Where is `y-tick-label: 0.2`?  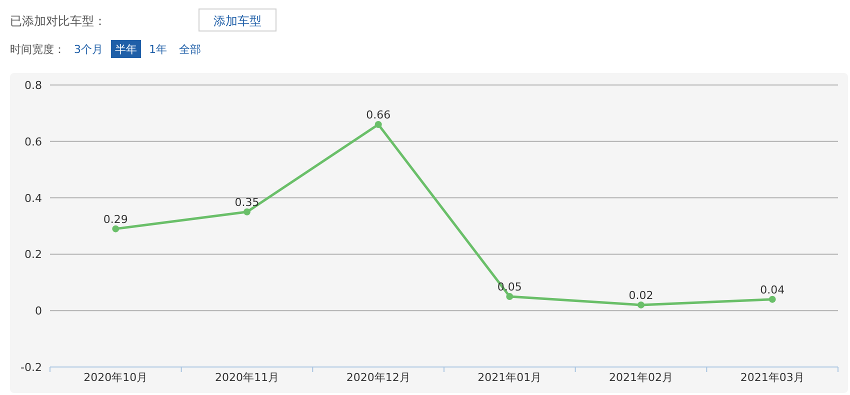 y-tick-label: 0.2 is located at coordinates (33, 255).